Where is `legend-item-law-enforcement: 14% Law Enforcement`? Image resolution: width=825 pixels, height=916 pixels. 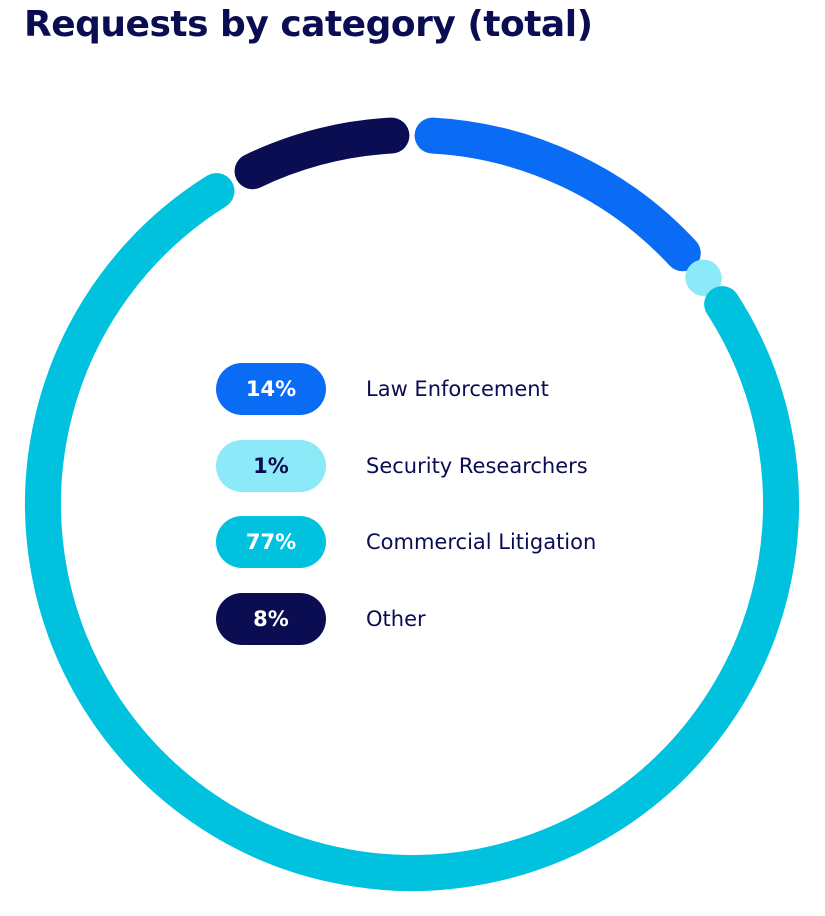 legend-item-law-enforcement: 14% Law Enforcement is located at coordinates (476, 389).